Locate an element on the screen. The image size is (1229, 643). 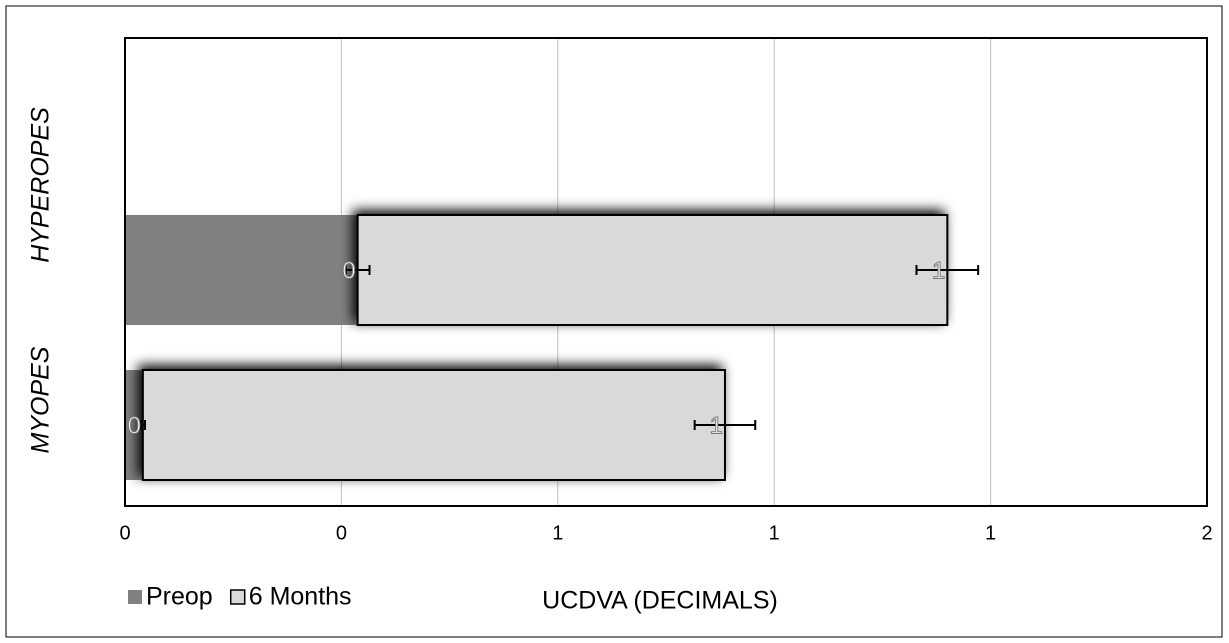
legend-label: 6 Months is located at coordinates (300, 597).